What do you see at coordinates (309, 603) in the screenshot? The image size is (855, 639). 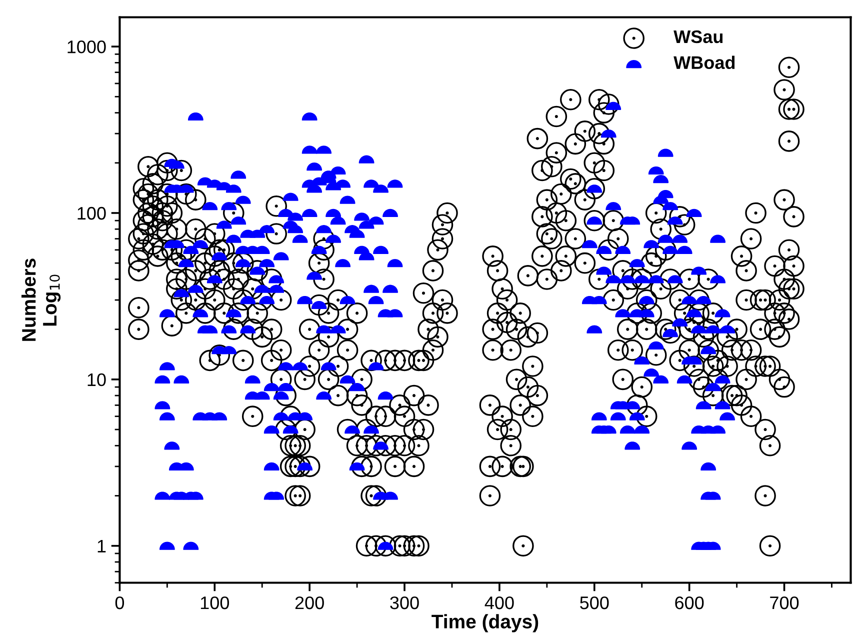 I see `x-tick-label: 200` at bounding box center [309, 603].